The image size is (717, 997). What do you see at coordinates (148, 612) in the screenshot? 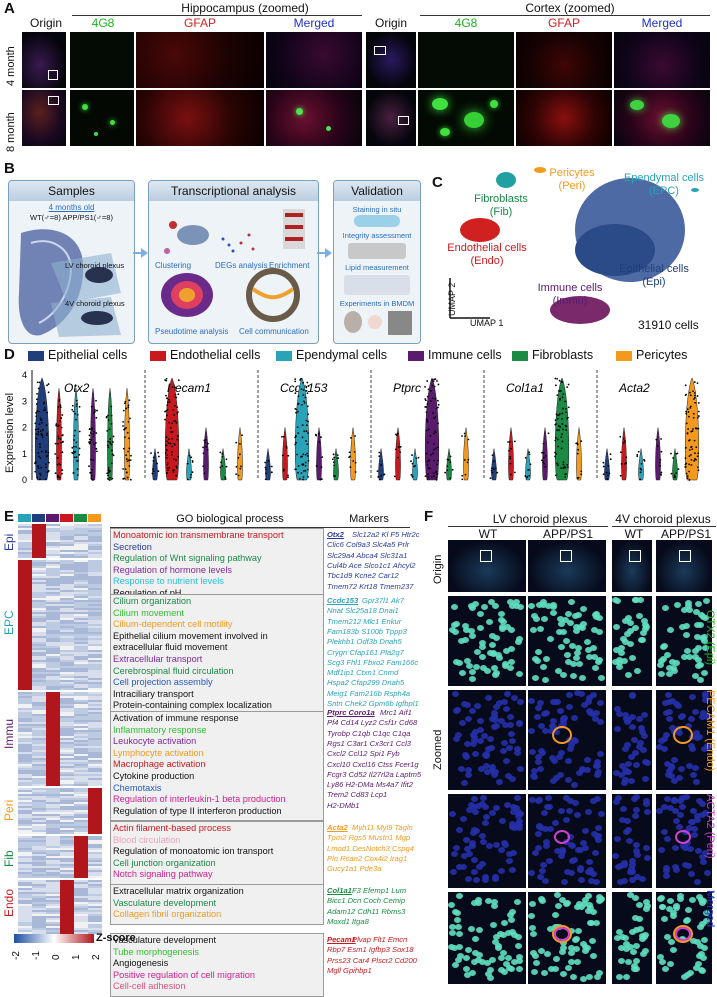
I see `go-term: Cilium movement` at bounding box center [148, 612].